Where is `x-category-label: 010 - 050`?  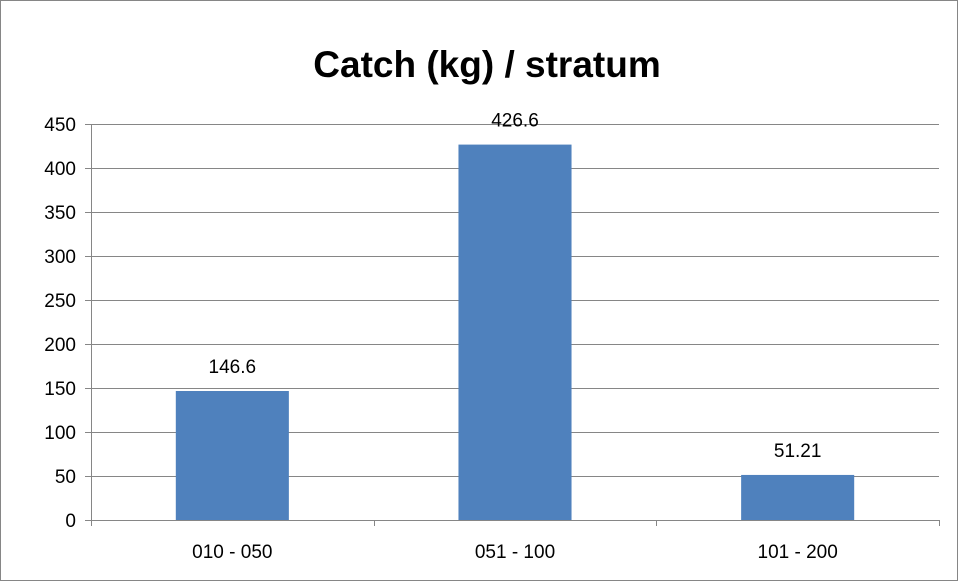 x-category-label: 010 - 050 is located at coordinates (232, 552).